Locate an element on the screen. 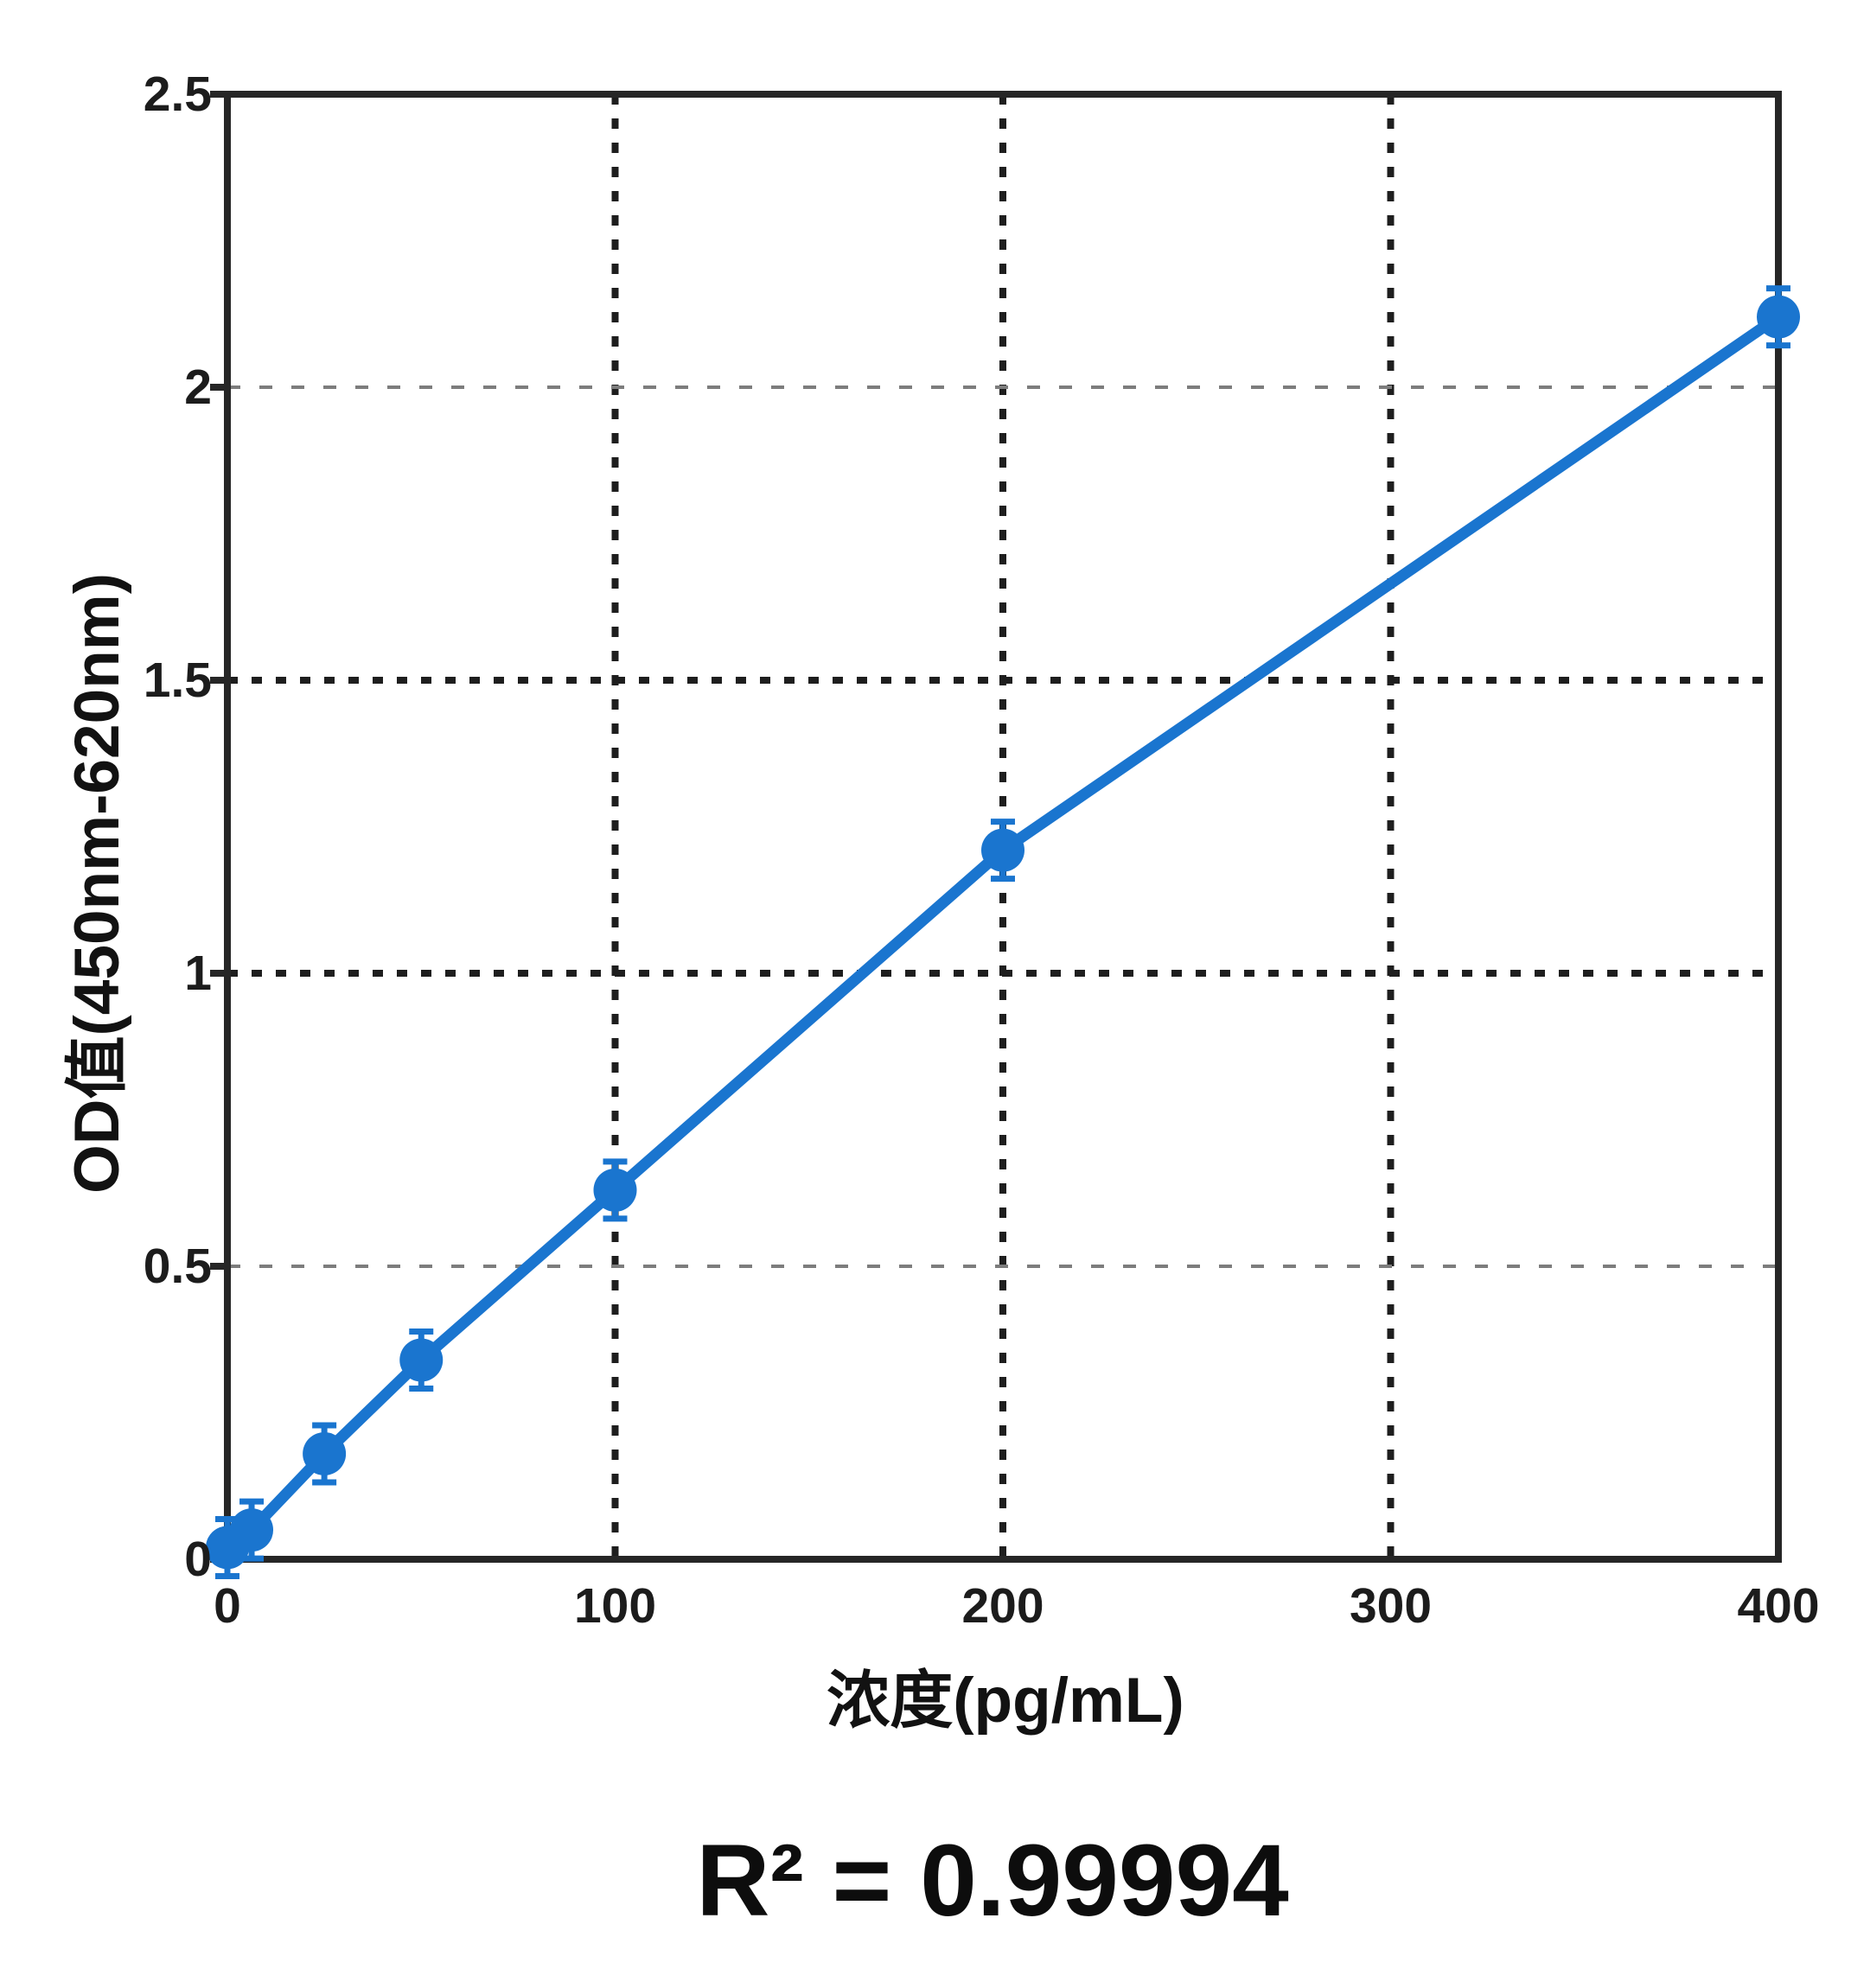  y-tick-label-0.5: 0.5 is located at coordinates (177, 1266).